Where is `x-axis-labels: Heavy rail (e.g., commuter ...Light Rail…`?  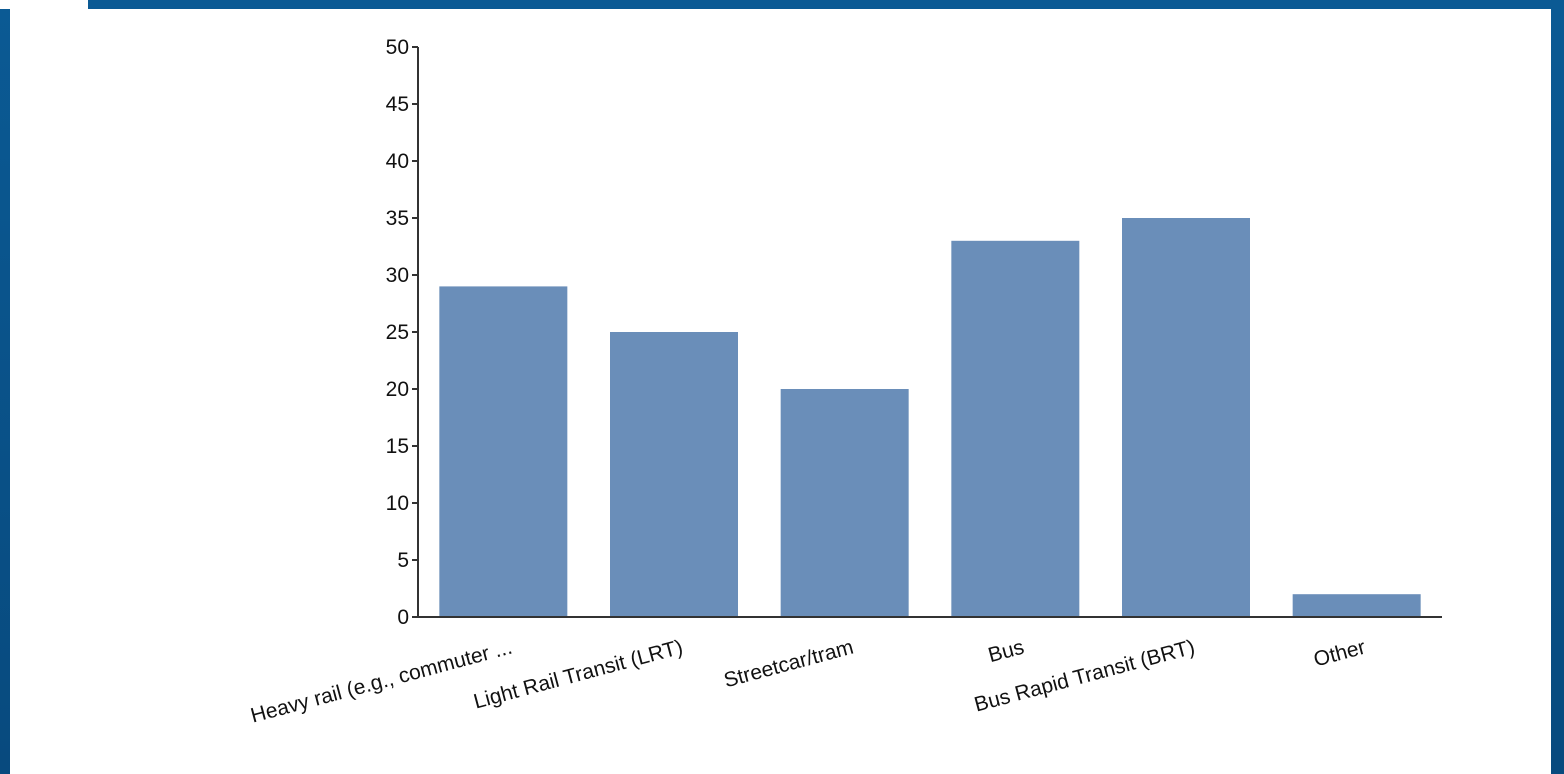
x-axis-labels: Heavy rail (e.g., commuter ...Light Rail… is located at coordinates (808, 682).